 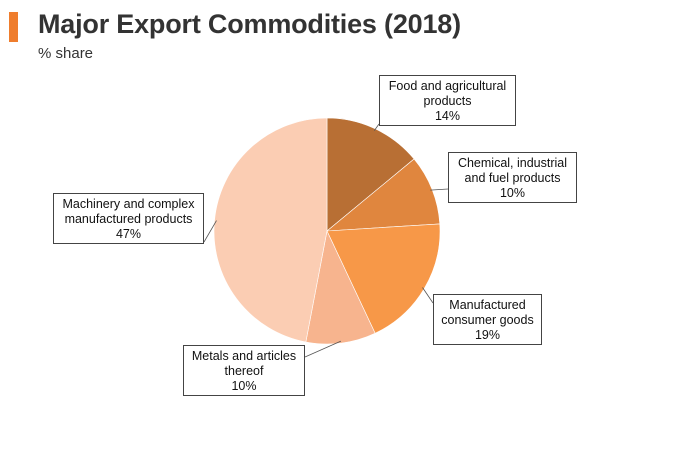 I want to click on label-text-line: Machinery and complex, so click(x=128, y=204).